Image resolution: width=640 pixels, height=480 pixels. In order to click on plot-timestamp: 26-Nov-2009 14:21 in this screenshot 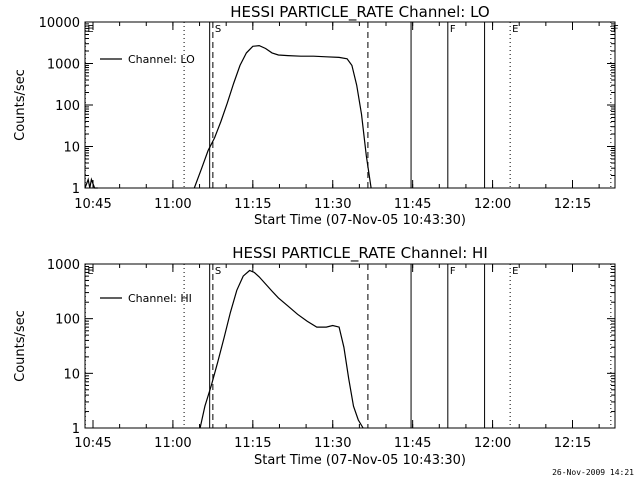, I will do `click(593, 472)`.